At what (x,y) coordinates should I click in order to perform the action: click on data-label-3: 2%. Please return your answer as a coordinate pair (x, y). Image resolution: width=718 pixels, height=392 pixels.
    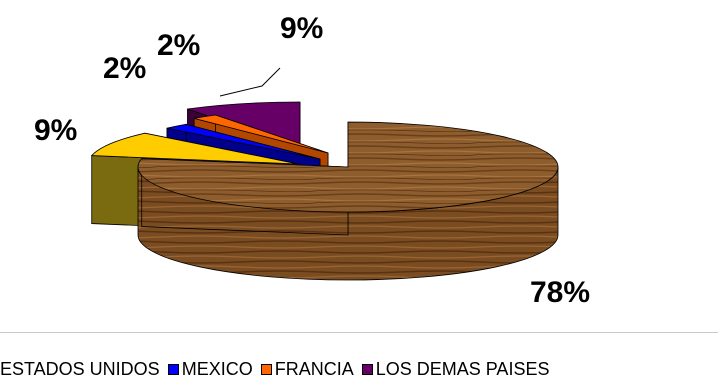
    Looking at the image, I should click on (178, 45).